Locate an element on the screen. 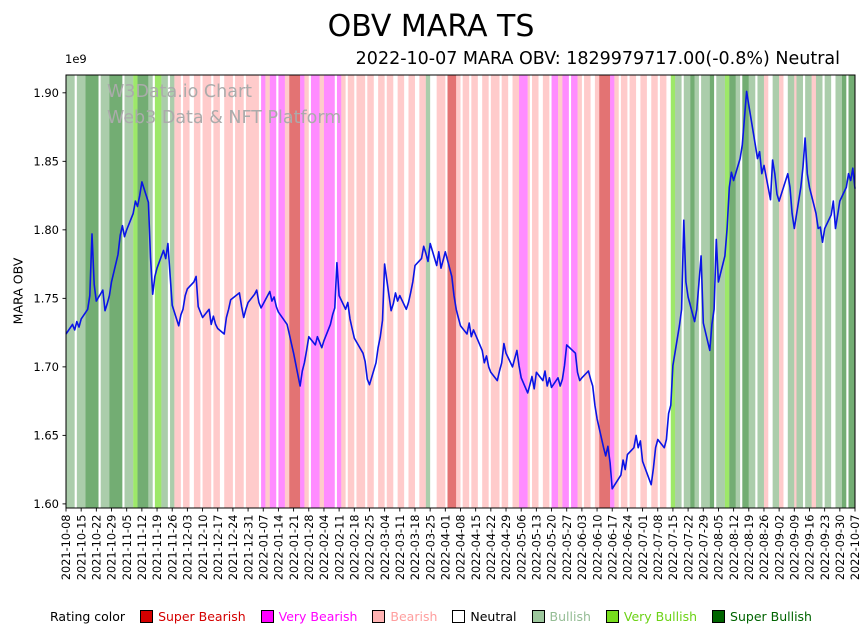 The width and height of the screenshot is (862, 641). legend-label-bullish: Bullish is located at coordinates (570, 616).